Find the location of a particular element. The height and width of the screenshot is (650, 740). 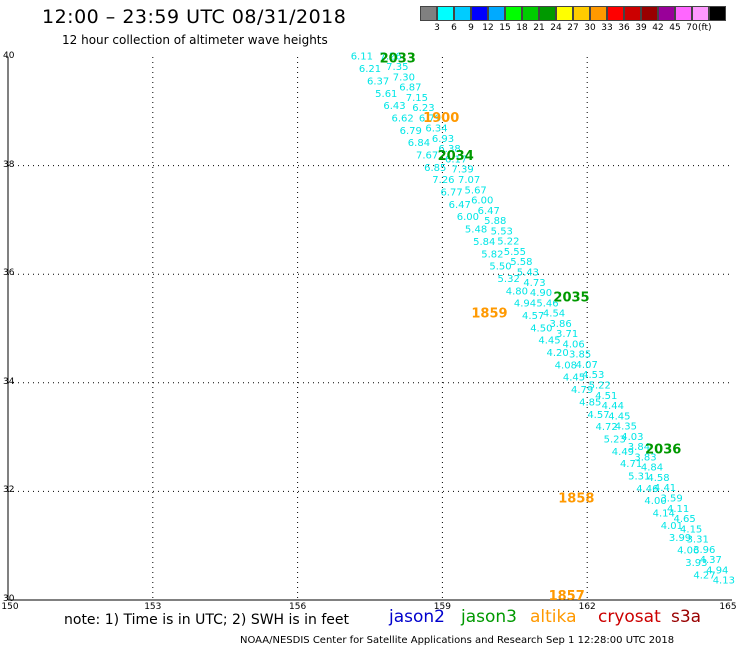

swh-value: 4.51 is located at coordinates (606, 396).